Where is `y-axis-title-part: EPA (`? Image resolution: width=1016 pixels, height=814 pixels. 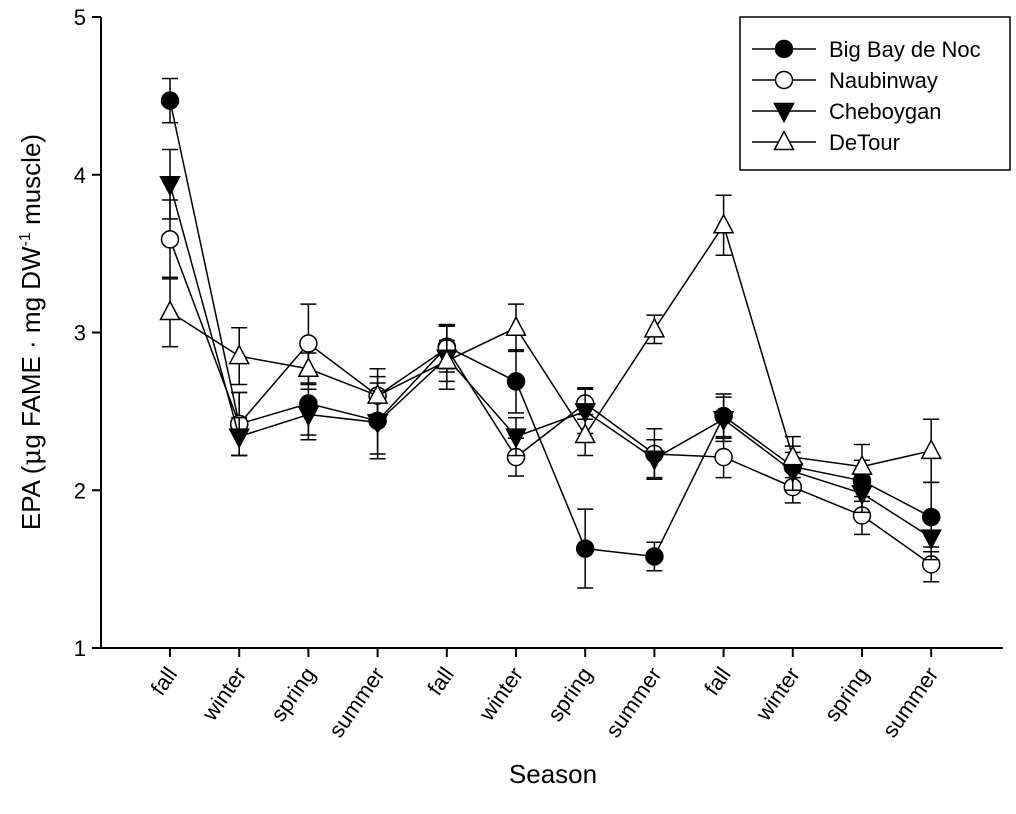
y-axis-title-part: EPA ( is located at coordinates (31, 497).